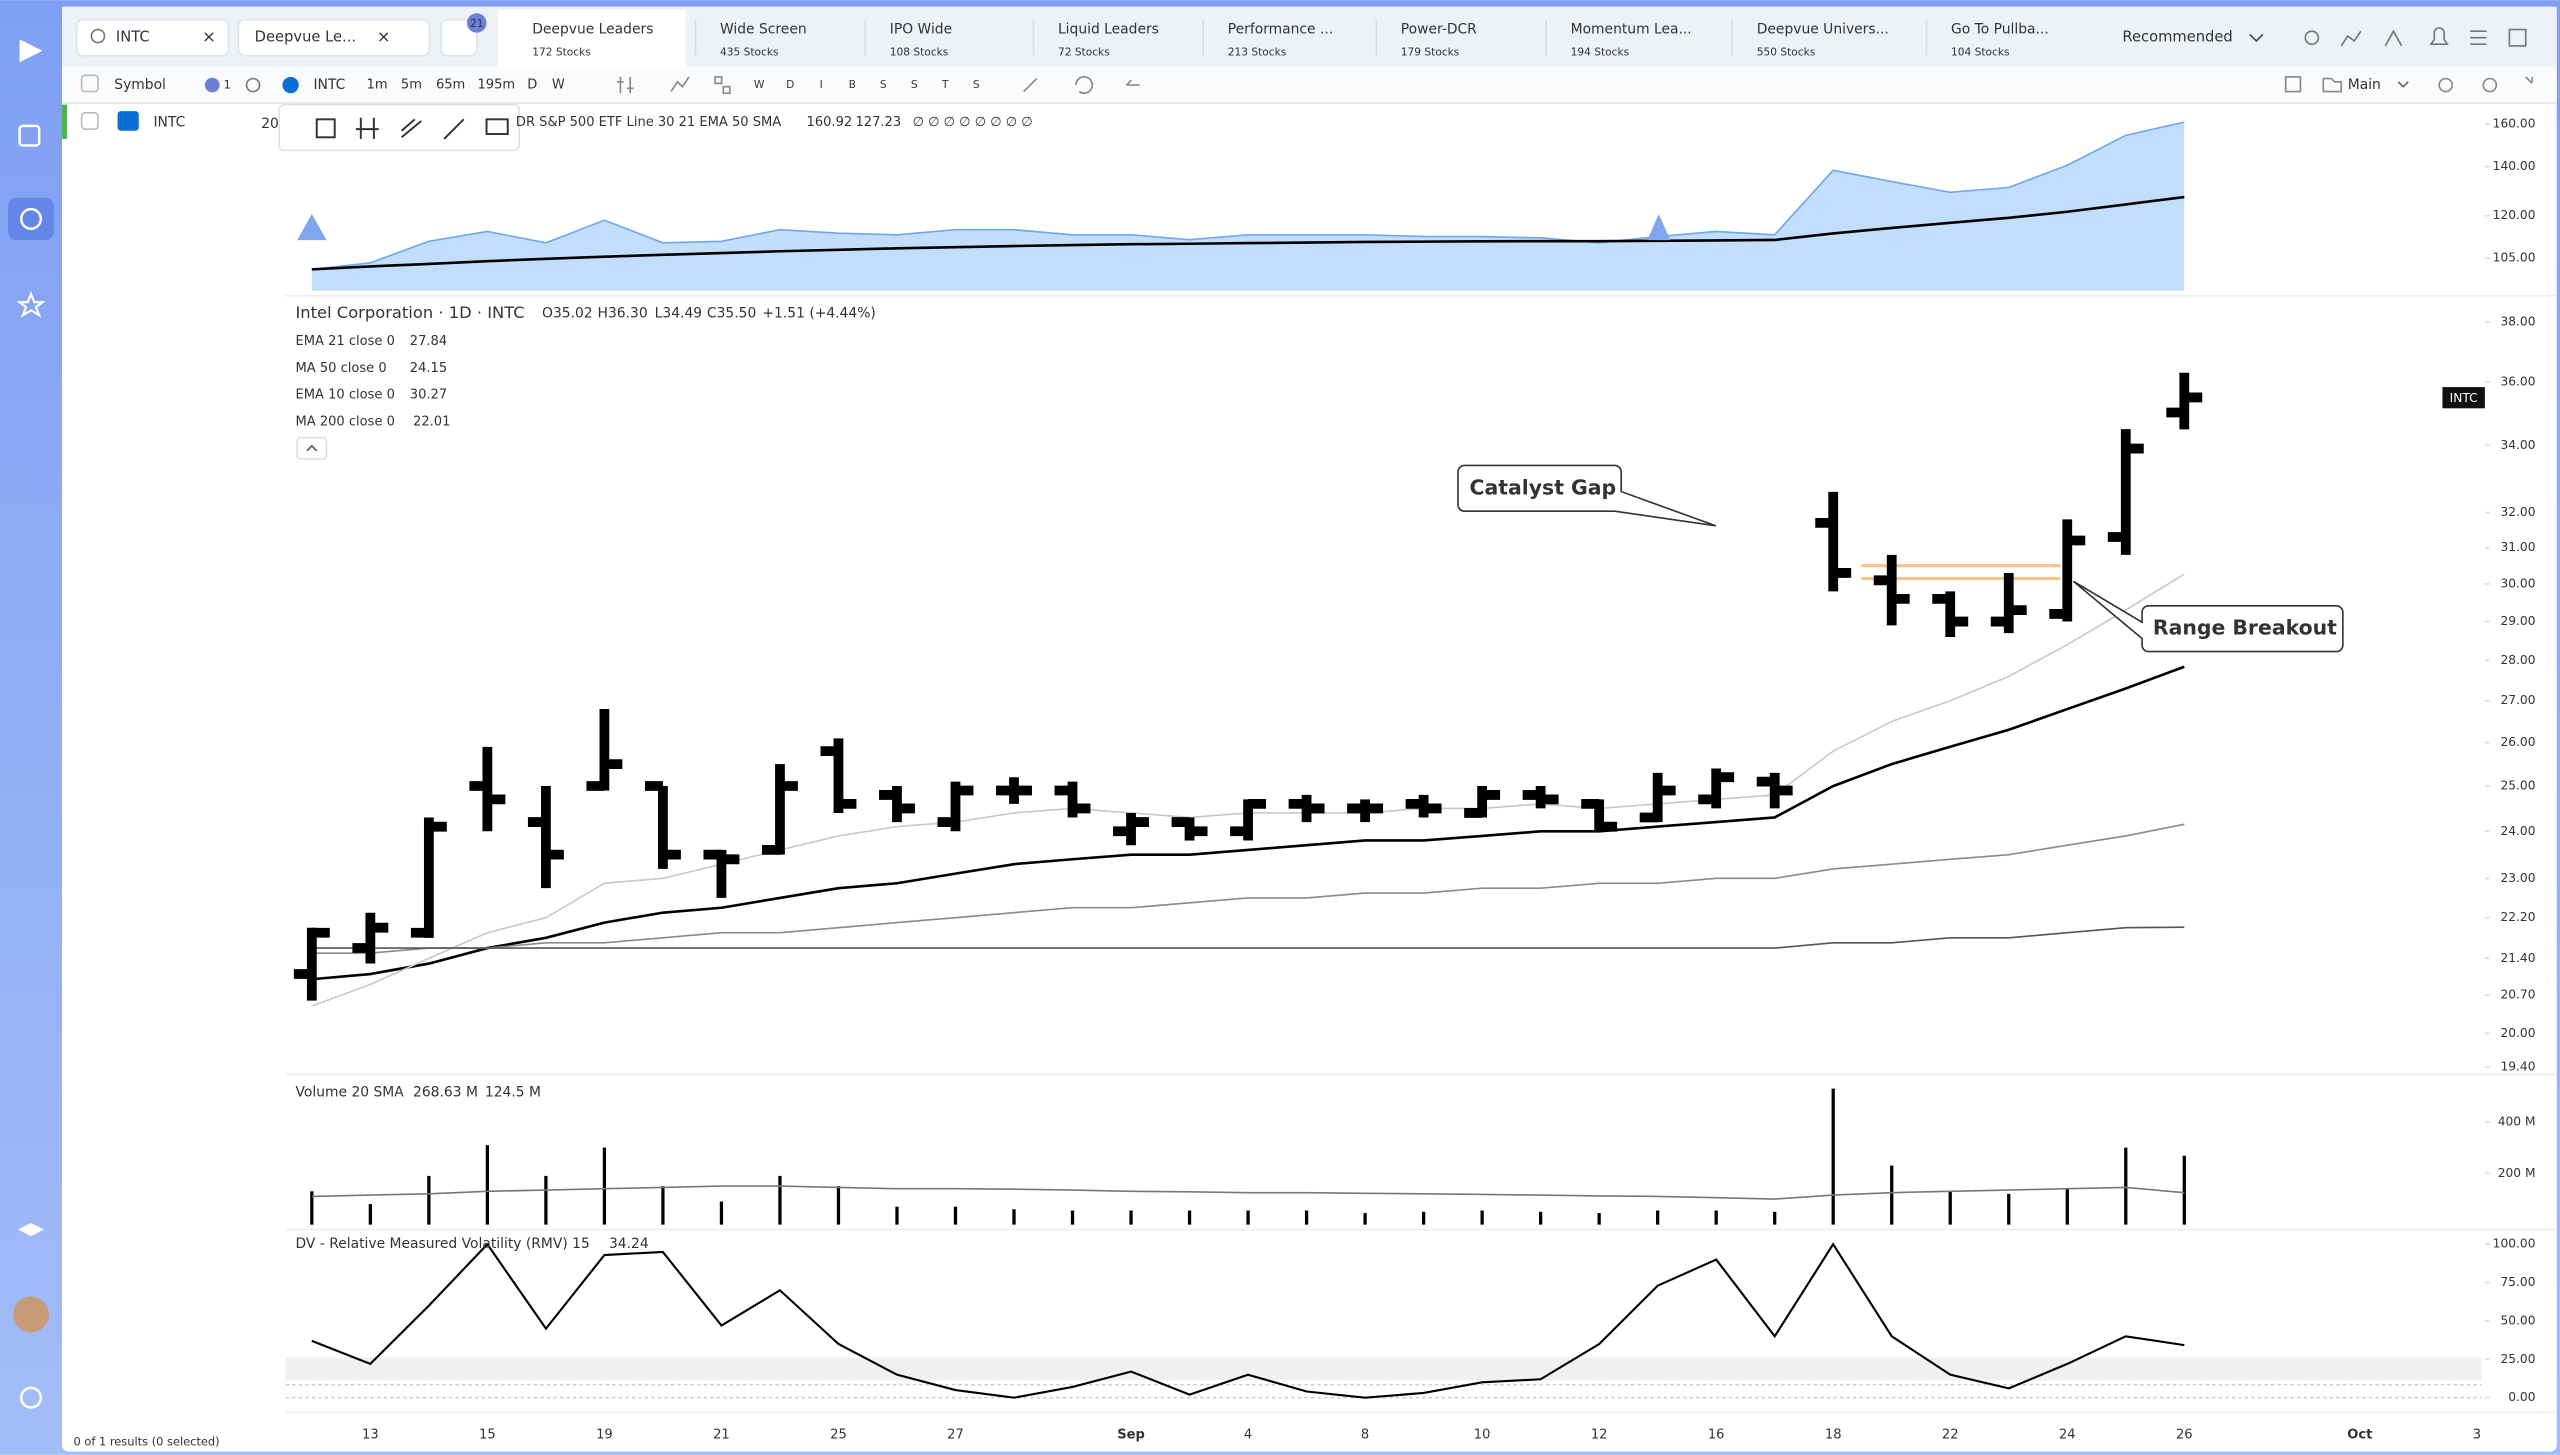 The image size is (2560, 1455). I want to click on tab-name: Liquid Leaders, so click(1108, 30).